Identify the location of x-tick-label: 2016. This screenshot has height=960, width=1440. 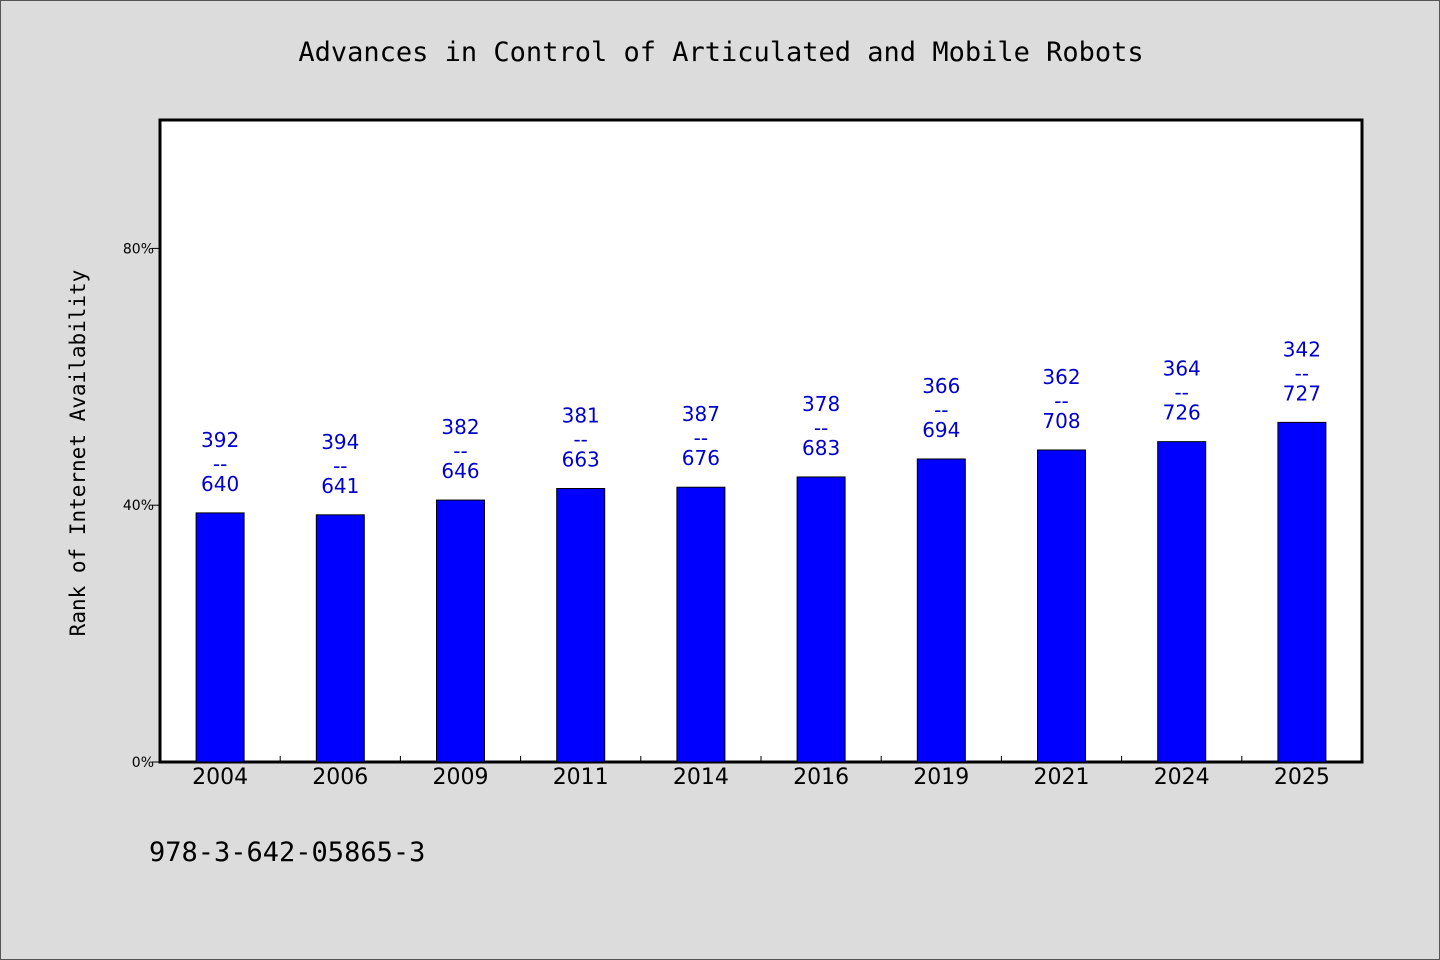
(821, 777).